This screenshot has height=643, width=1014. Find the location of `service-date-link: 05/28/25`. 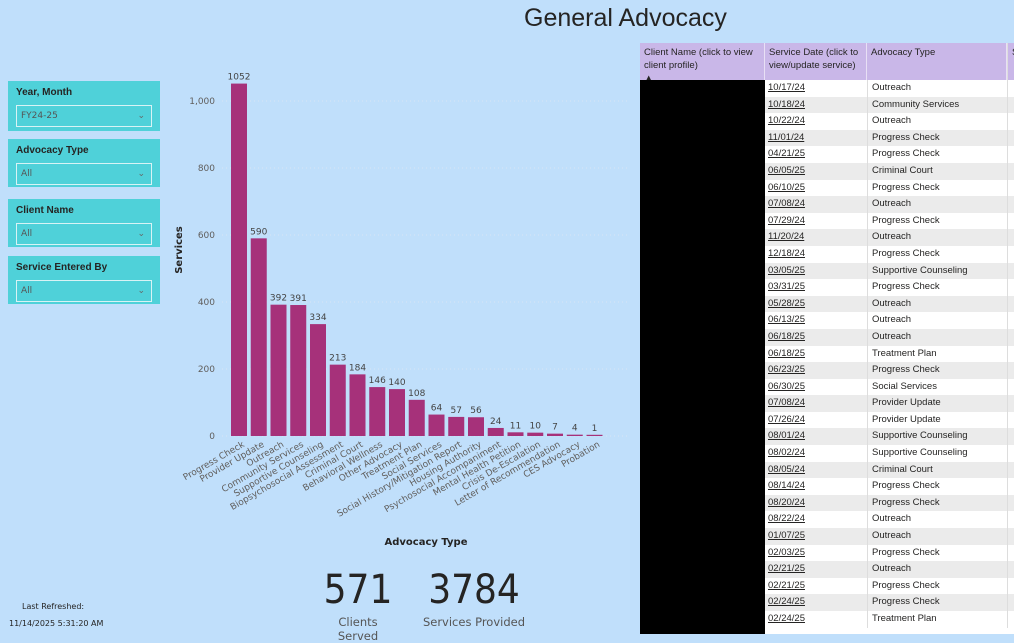

service-date-link: 05/28/25 is located at coordinates (786, 303).